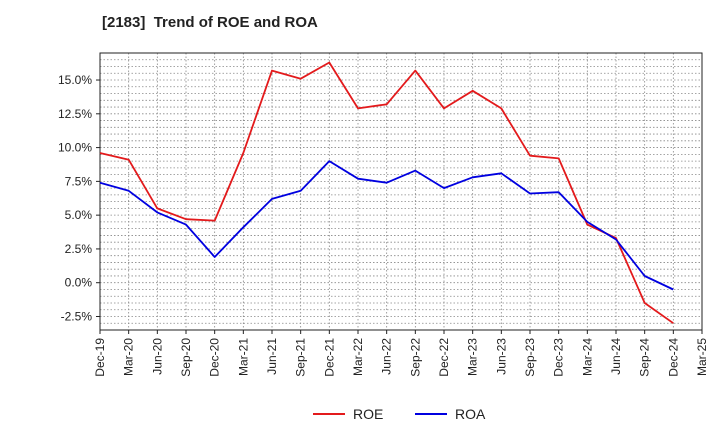 This screenshot has height=440, width=720. What do you see at coordinates (470, 414) in the screenshot?
I see `legend-label-roa: ROA` at bounding box center [470, 414].